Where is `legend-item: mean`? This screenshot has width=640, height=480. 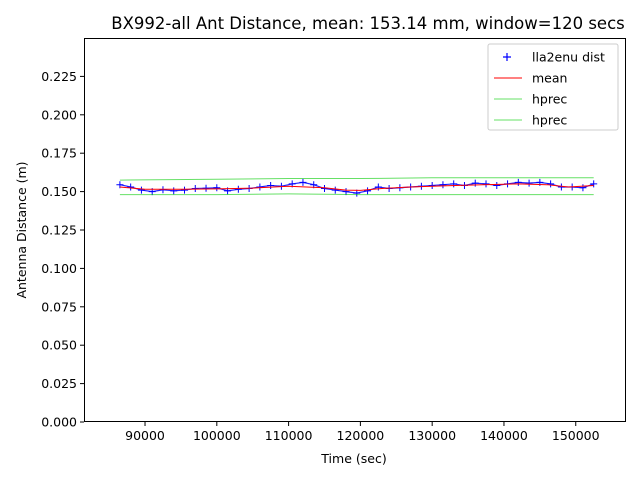
legend-item: mean is located at coordinates (530, 78).